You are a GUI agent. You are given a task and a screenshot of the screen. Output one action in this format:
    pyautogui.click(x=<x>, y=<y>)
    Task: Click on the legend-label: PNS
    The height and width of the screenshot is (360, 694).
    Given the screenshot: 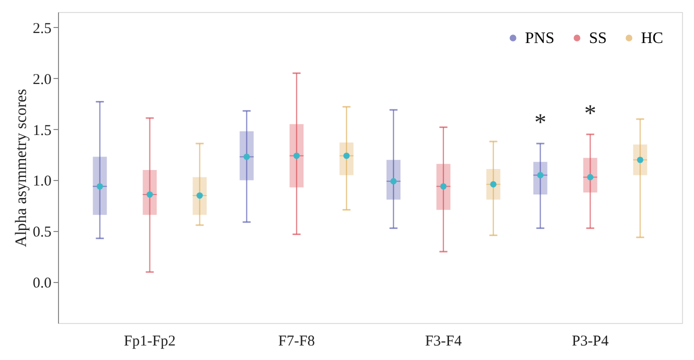 What is the action you would take?
    pyautogui.click(x=539, y=38)
    